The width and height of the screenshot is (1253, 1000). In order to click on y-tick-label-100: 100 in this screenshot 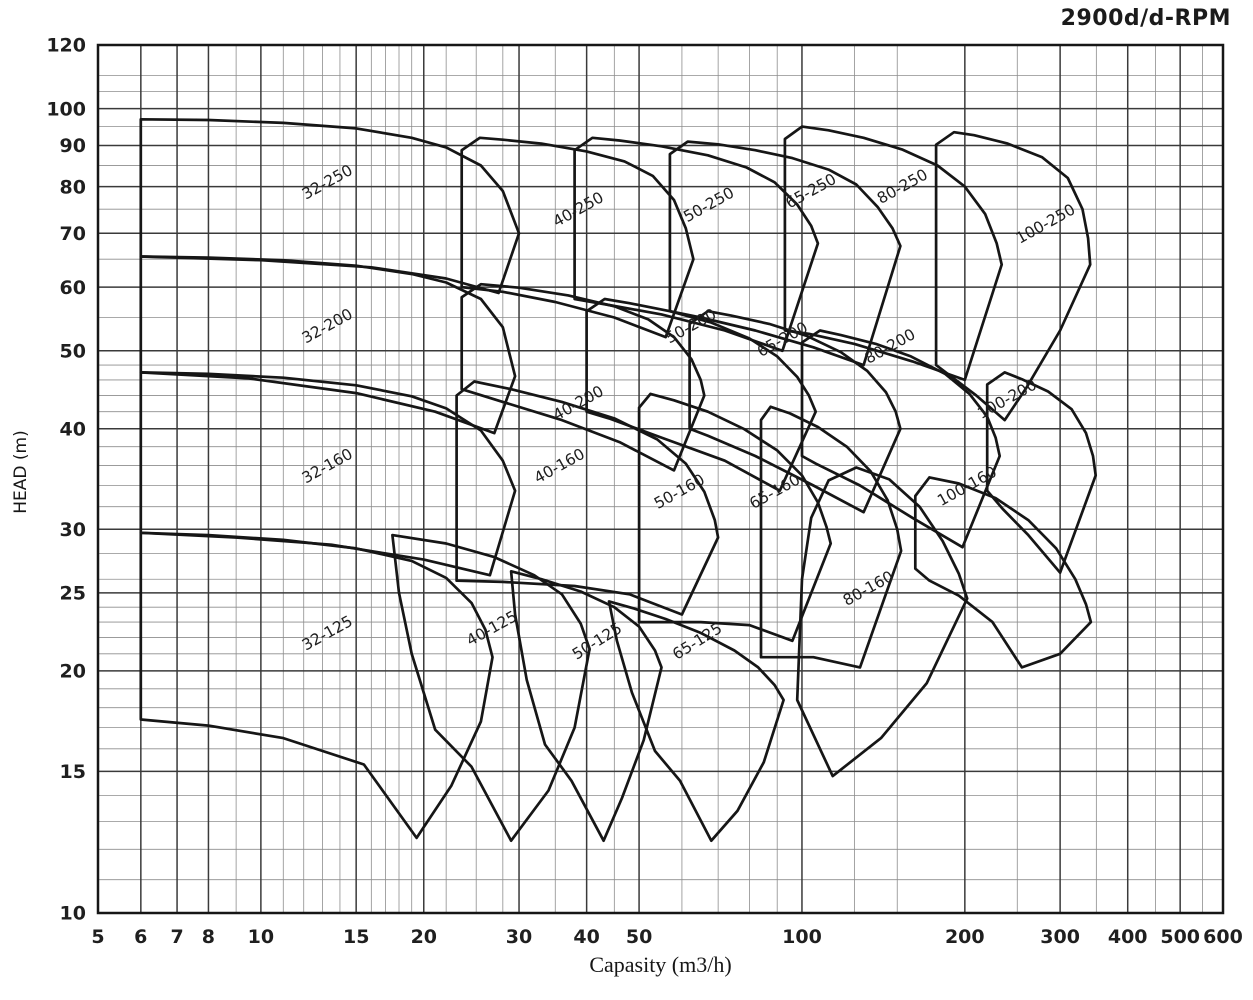, I will do `click(66, 109)`.